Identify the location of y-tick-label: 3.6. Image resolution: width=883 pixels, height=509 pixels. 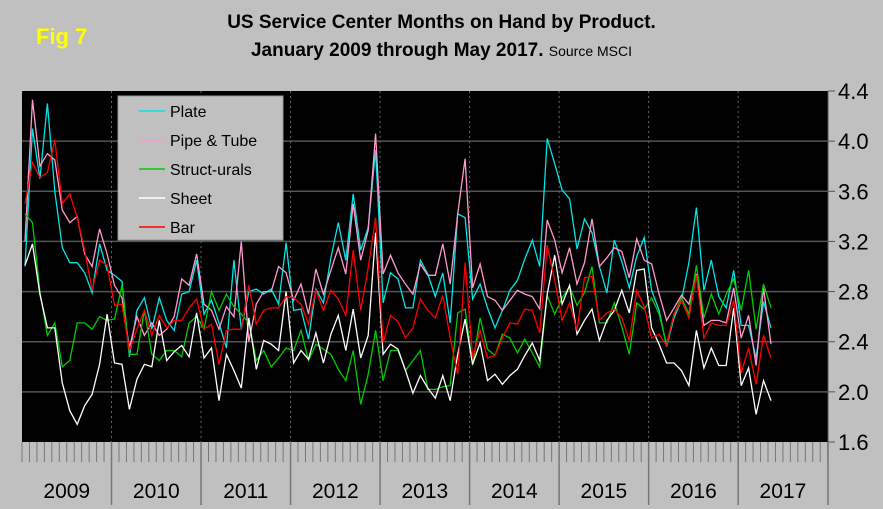
(853, 191).